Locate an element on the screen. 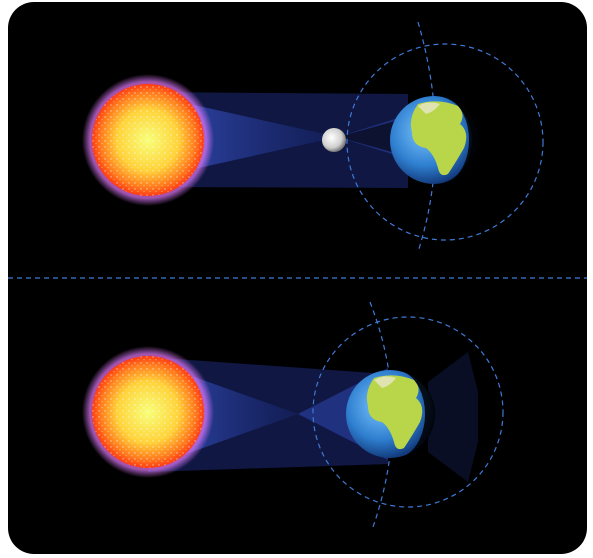  earth-orbit-ring is located at coordinates (445, 142).